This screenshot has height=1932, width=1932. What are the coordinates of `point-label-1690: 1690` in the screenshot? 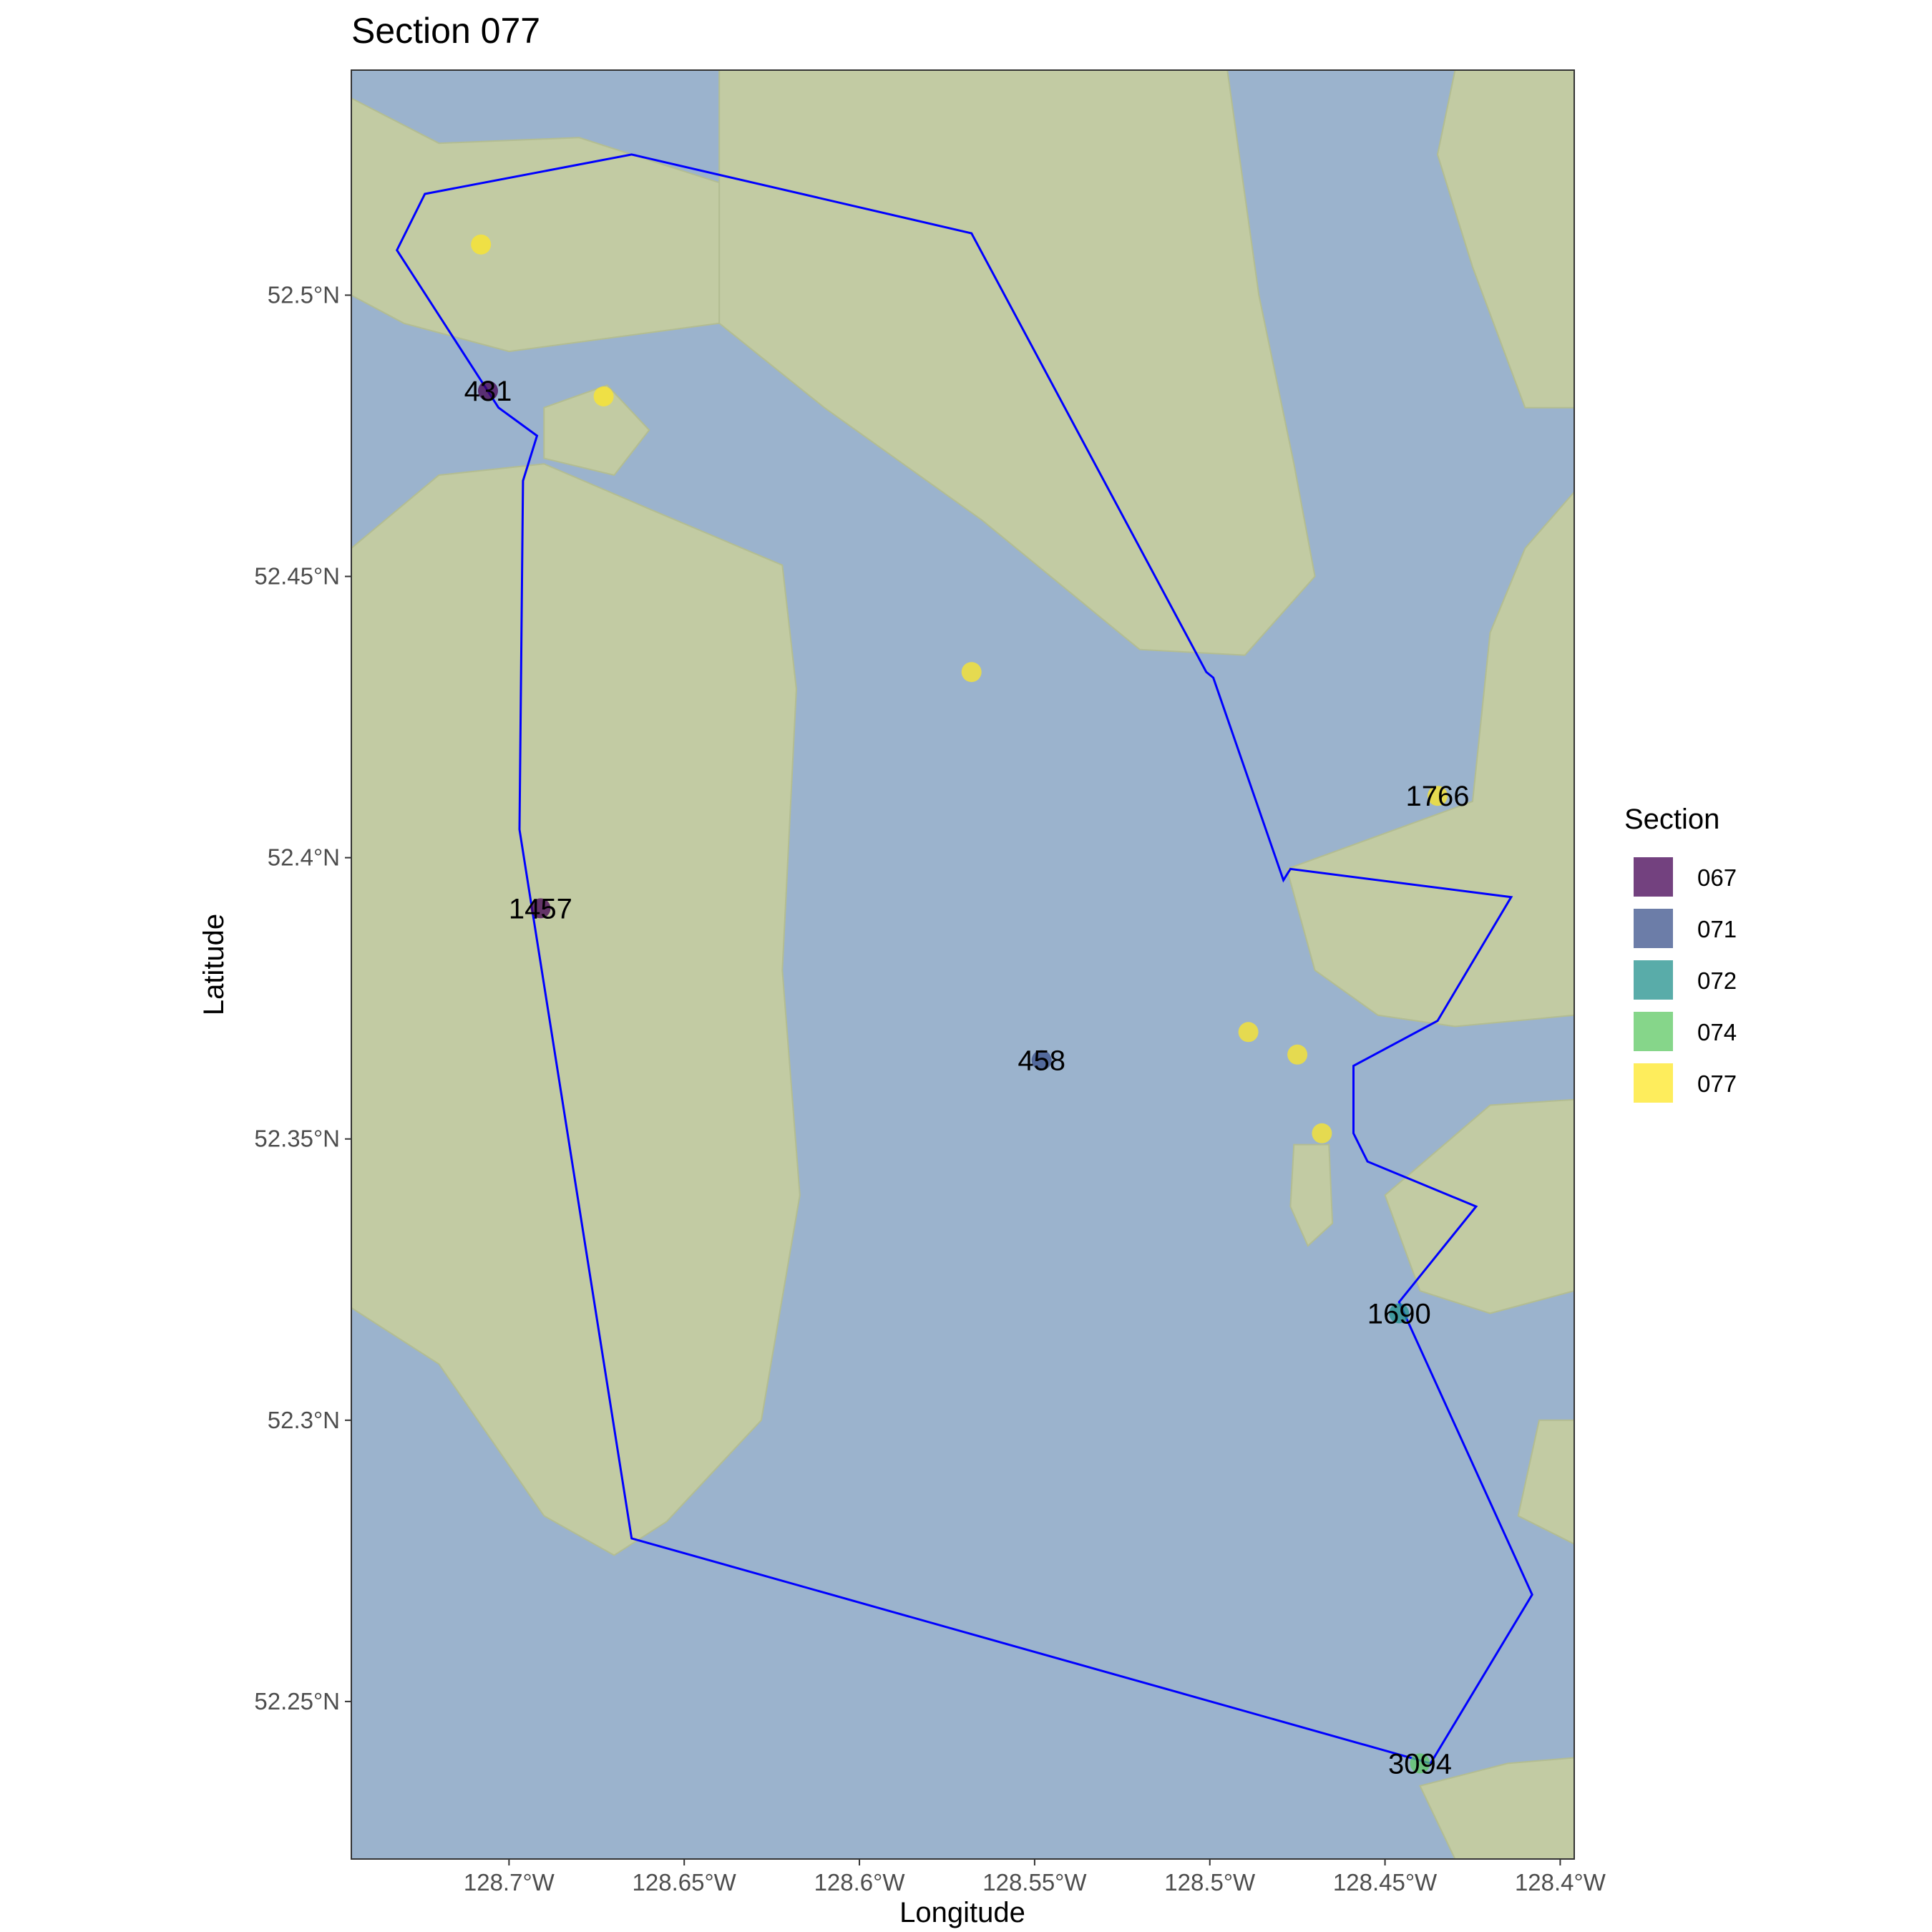 It's located at (1399, 1314).